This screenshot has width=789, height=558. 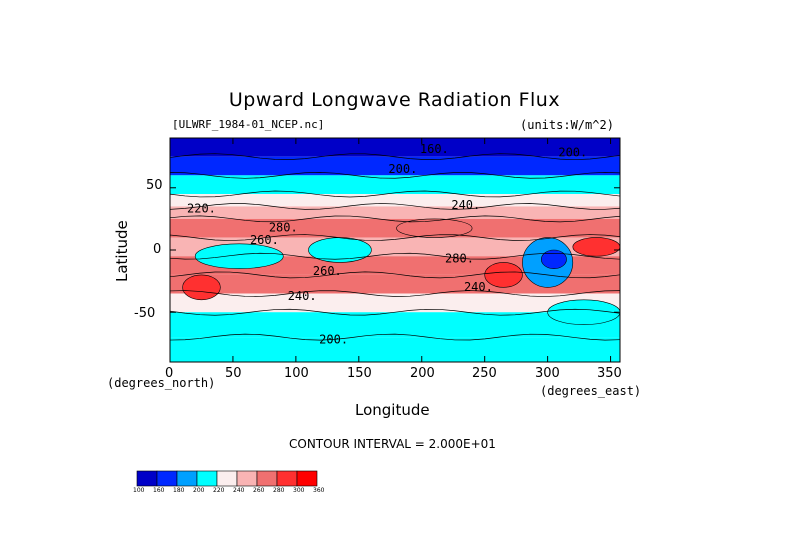 What do you see at coordinates (169, 373) in the screenshot?
I see `x-tick-label: 0` at bounding box center [169, 373].